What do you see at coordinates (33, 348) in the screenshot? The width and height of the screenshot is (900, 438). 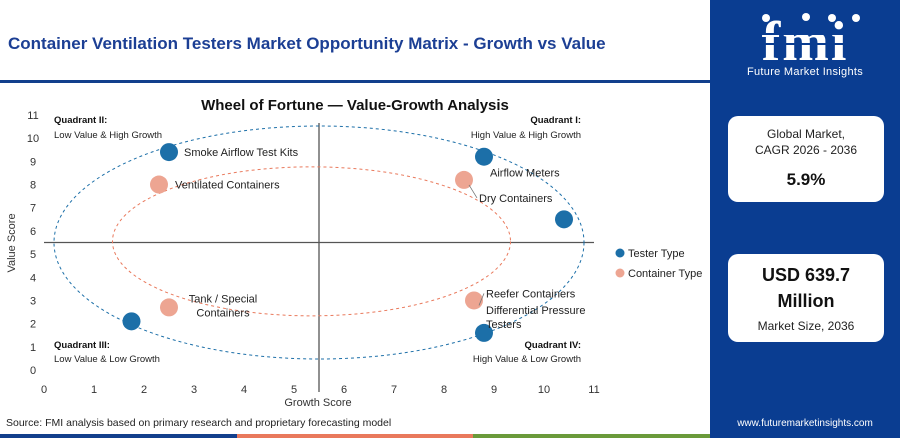 I see `y-tick-label: 1` at bounding box center [33, 348].